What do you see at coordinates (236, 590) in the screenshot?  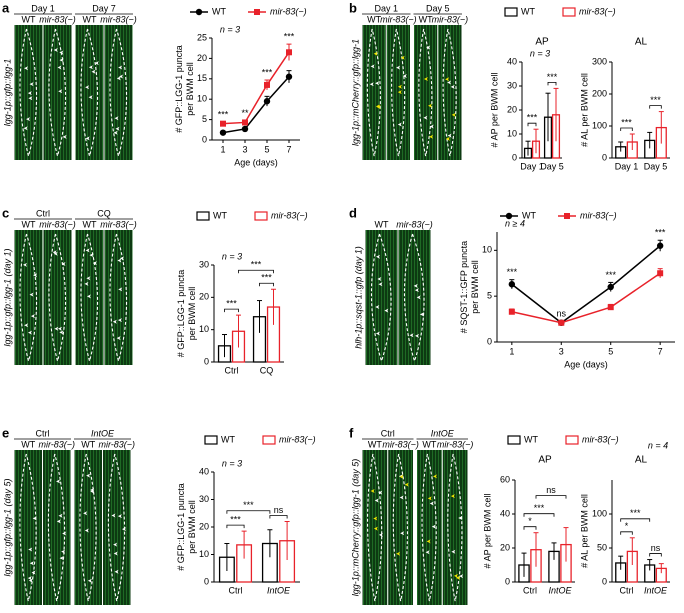 I see `x-tick-label: Ctrl` at bounding box center [236, 590].